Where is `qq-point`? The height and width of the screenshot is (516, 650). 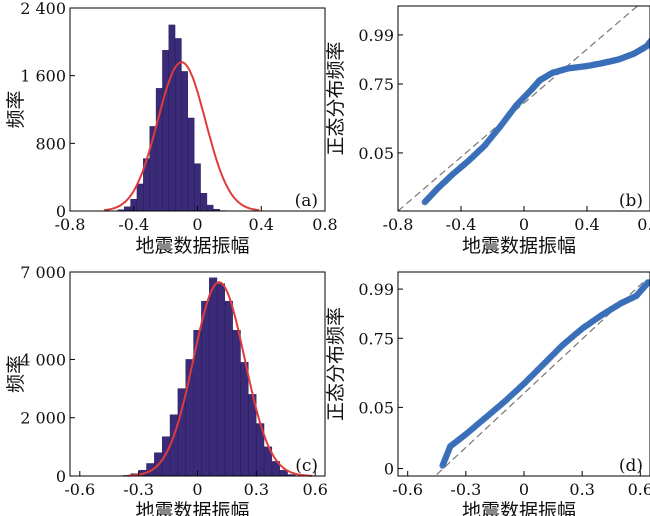
qq-point is located at coordinates (647, 282).